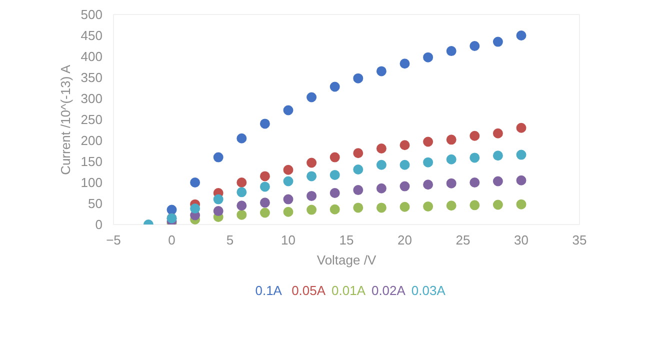 The height and width of the screenshot is (338, 668). Describe the element at coordinates (288, 240) in the screenshot. I see `x-tick-label: 10` at that location.